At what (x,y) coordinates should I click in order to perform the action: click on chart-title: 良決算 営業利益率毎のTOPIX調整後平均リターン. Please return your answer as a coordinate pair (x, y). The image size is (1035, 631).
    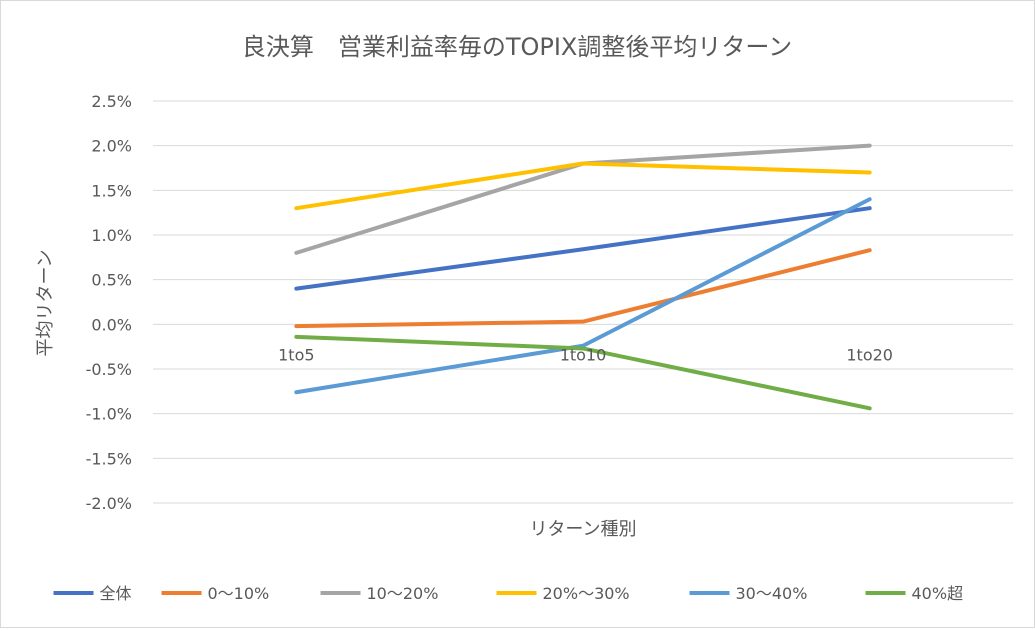
    Looking at the image, I should click on (517, 47).